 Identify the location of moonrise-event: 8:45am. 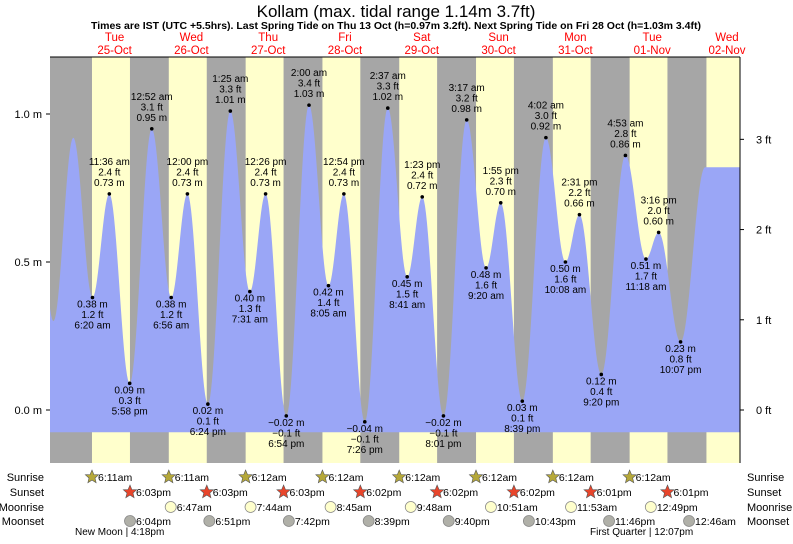
(348, 507).